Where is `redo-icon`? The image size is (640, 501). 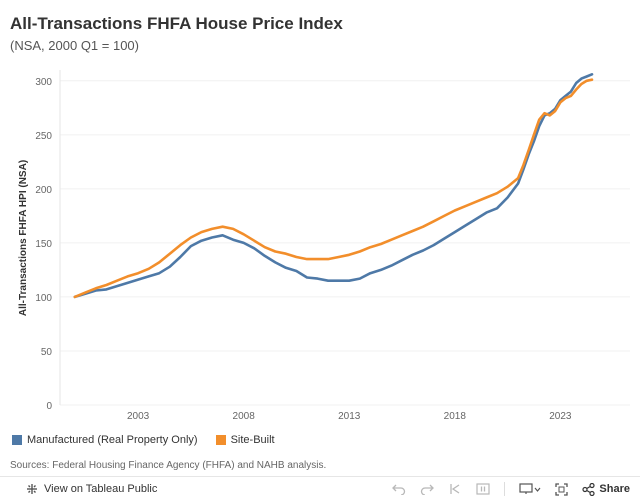
redo-icon is located at coordinates (428, 489).